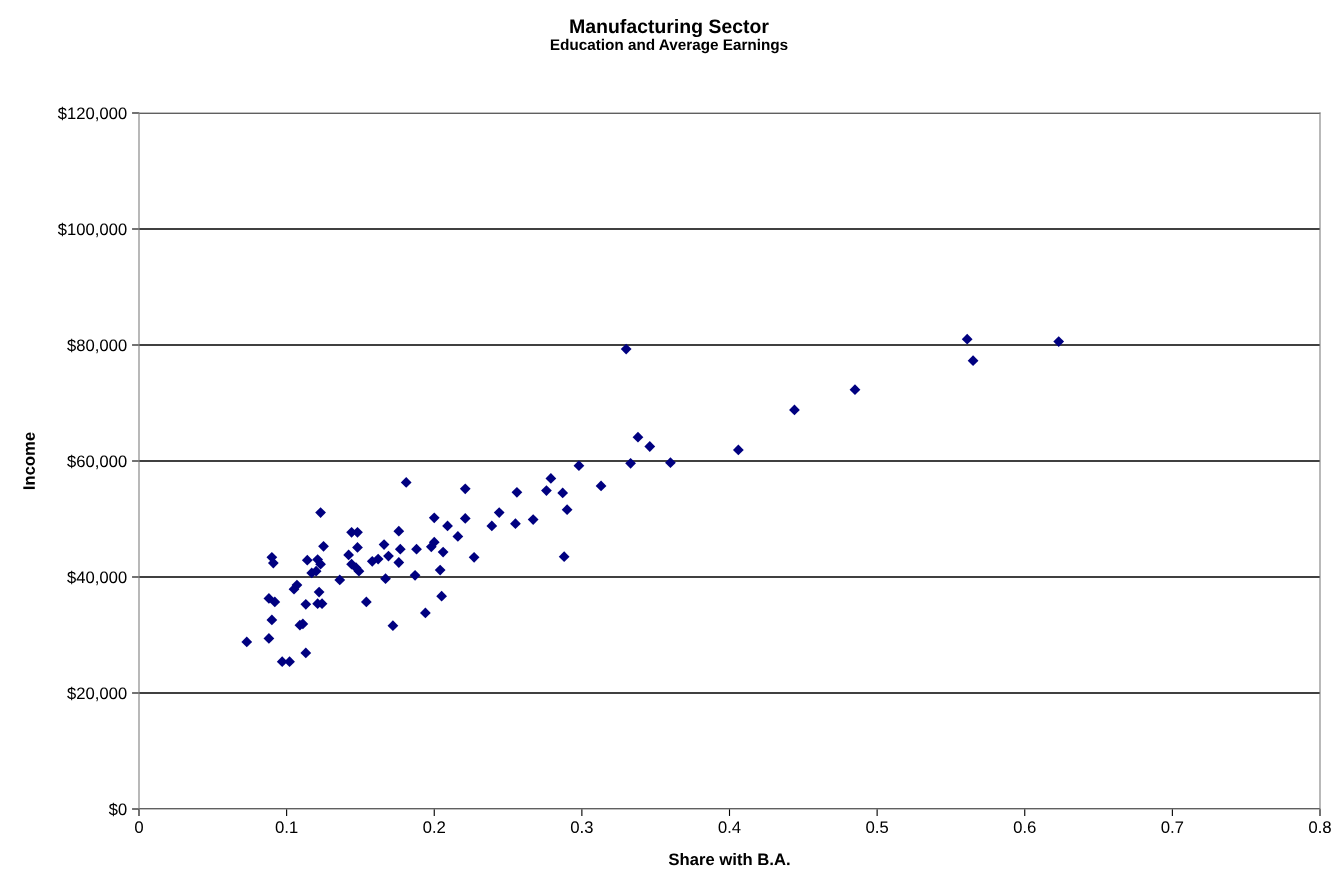  I want to click on x-axis-title: Share with B.A., so click(729, 859).